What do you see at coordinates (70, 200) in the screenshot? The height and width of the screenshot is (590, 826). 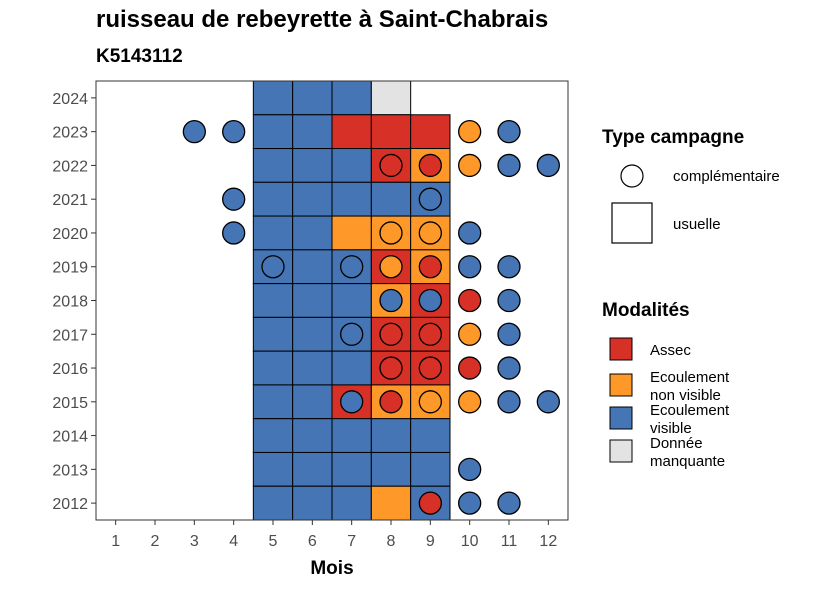 I see `y-tick-label: 2021` at bounding box center [70, 200].